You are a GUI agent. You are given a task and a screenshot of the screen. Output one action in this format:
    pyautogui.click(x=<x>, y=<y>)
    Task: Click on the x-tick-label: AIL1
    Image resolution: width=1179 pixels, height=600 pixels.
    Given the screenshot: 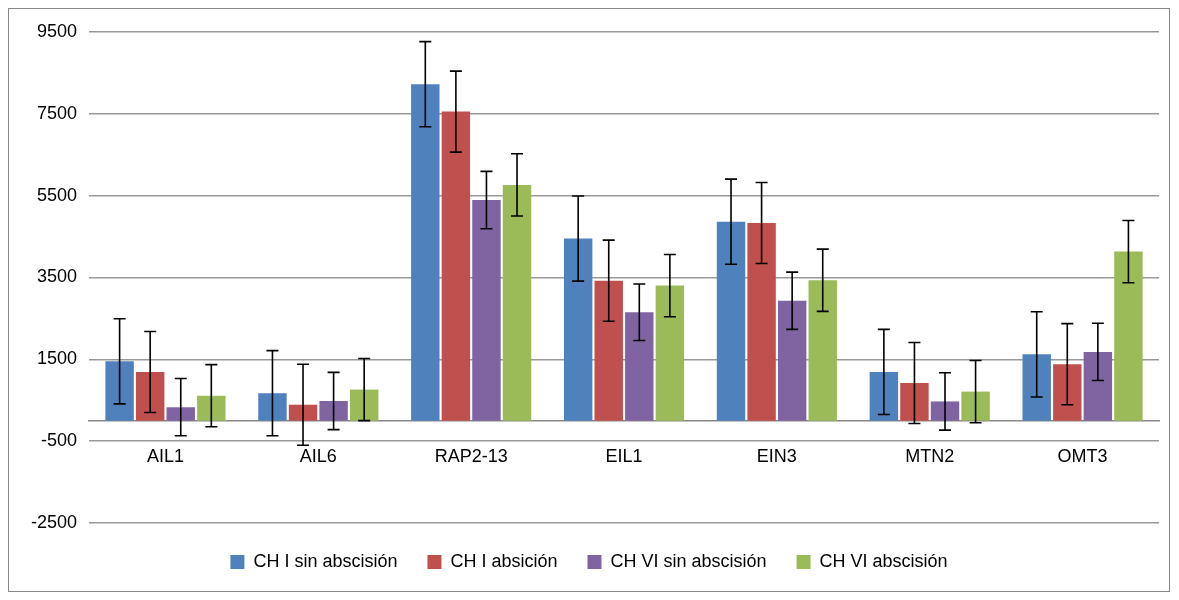 What is the action you would take?
    pyautogui.click(x=165, y=456)
    